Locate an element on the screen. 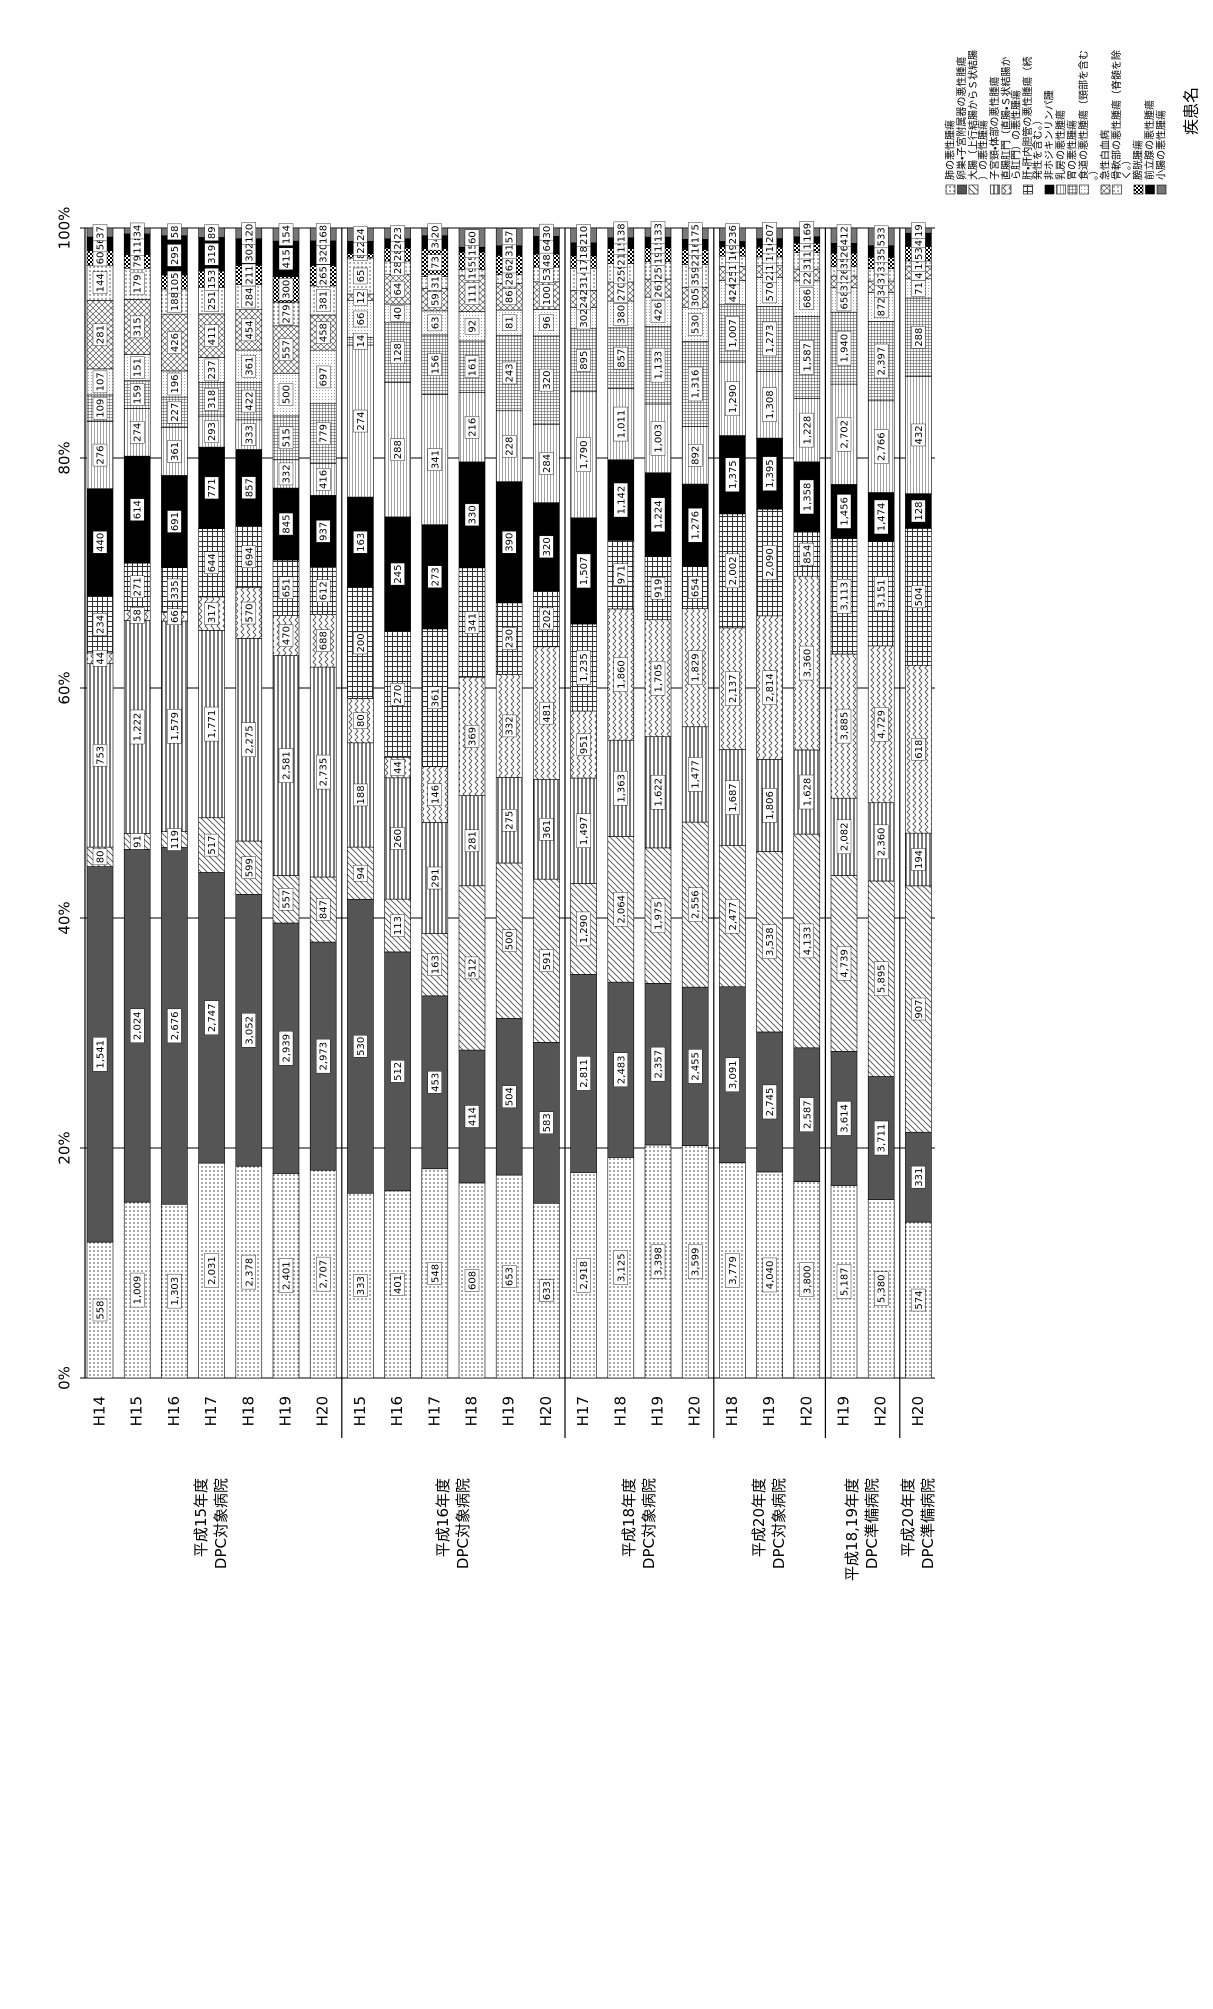 The height and width of the screenshot is (2009, 1213). data-label: 512 is located at coordinates (473, 967).